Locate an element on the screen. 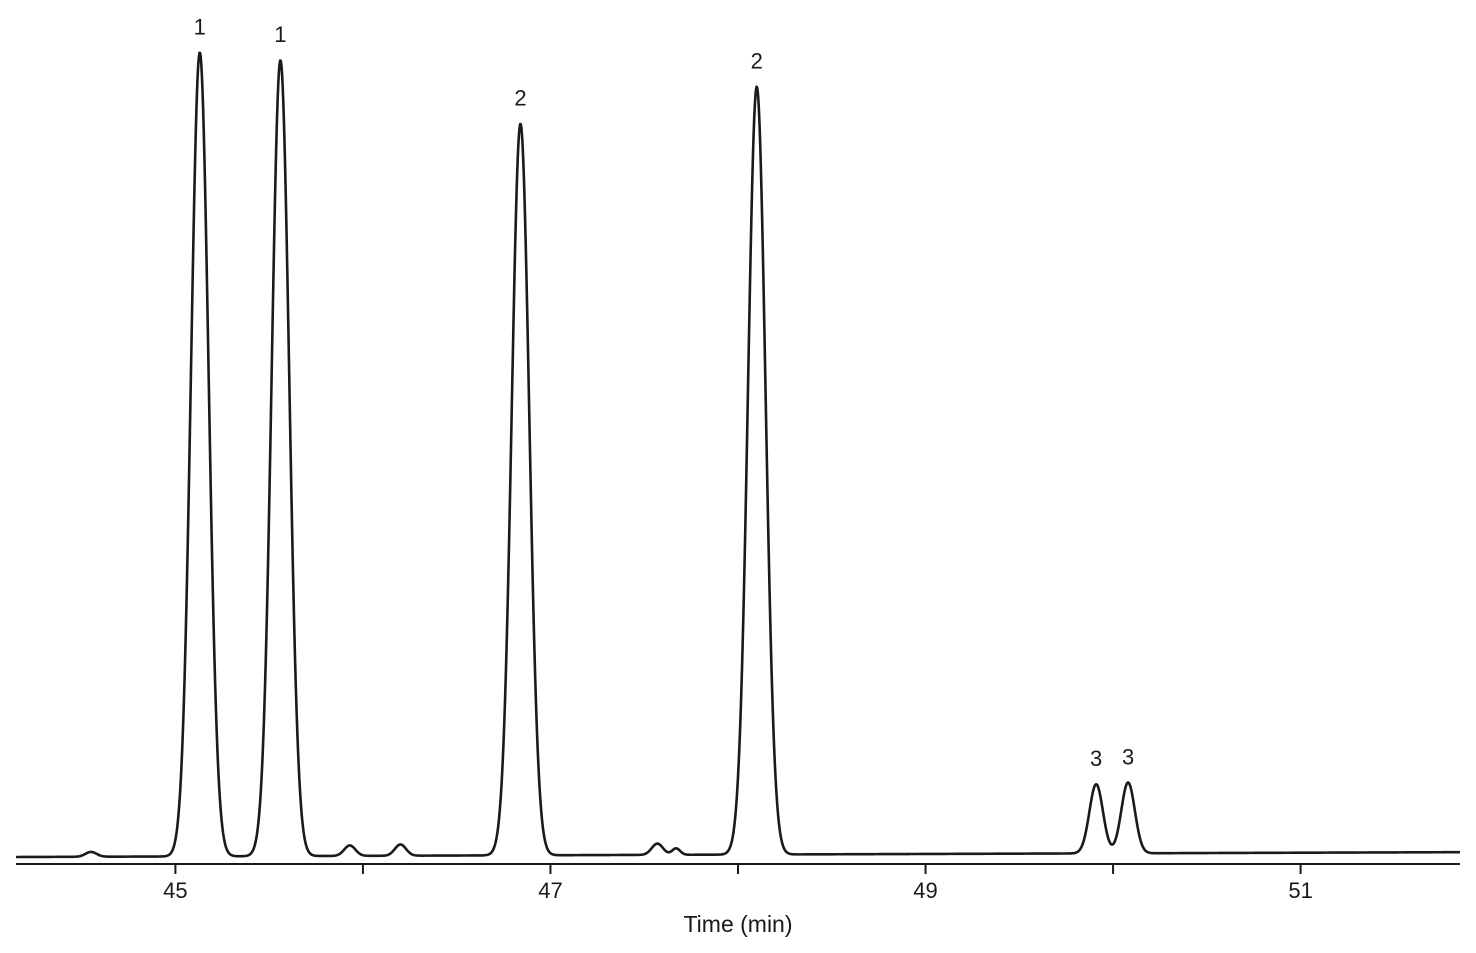  x-tick-label-51: 51 is located at coordinates (1300, 890).